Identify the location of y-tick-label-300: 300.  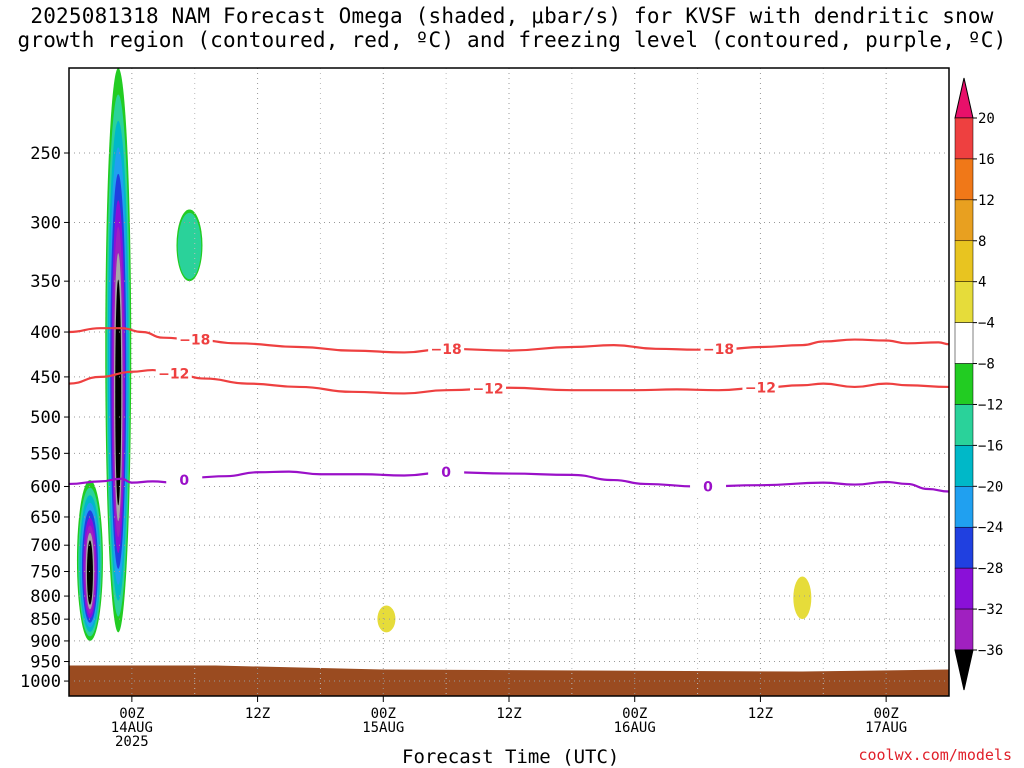
(45, 223).